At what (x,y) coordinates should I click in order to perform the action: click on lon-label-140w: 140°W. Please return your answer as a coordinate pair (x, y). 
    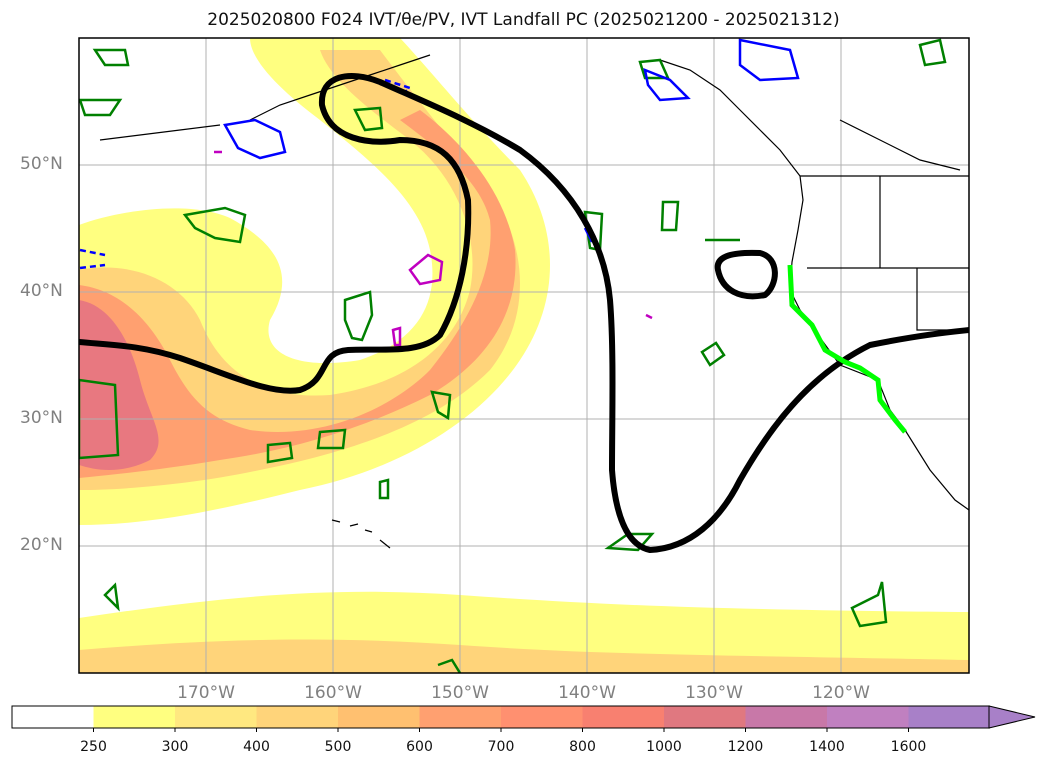
    Looking at the image, I should click on (587, 693).